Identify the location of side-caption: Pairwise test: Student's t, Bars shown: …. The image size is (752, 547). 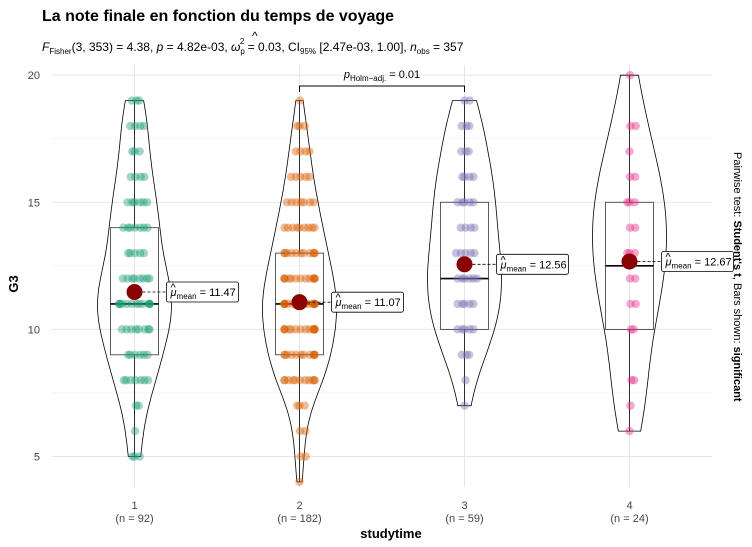
(737, 277).